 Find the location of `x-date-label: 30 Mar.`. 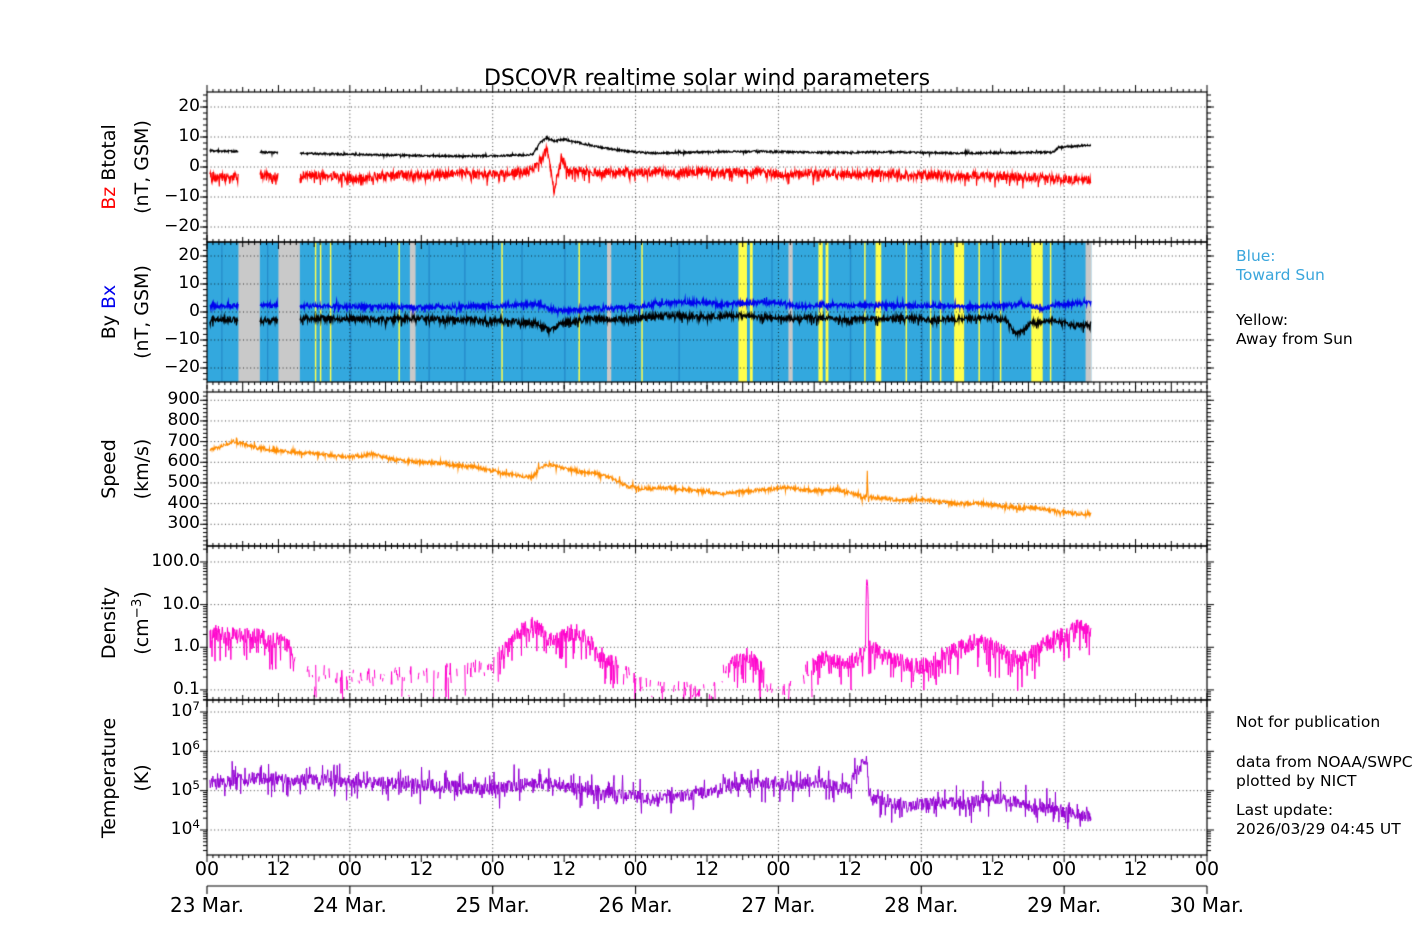

x-date-label: 30 Mar. is located at coordinates (1207, 905).